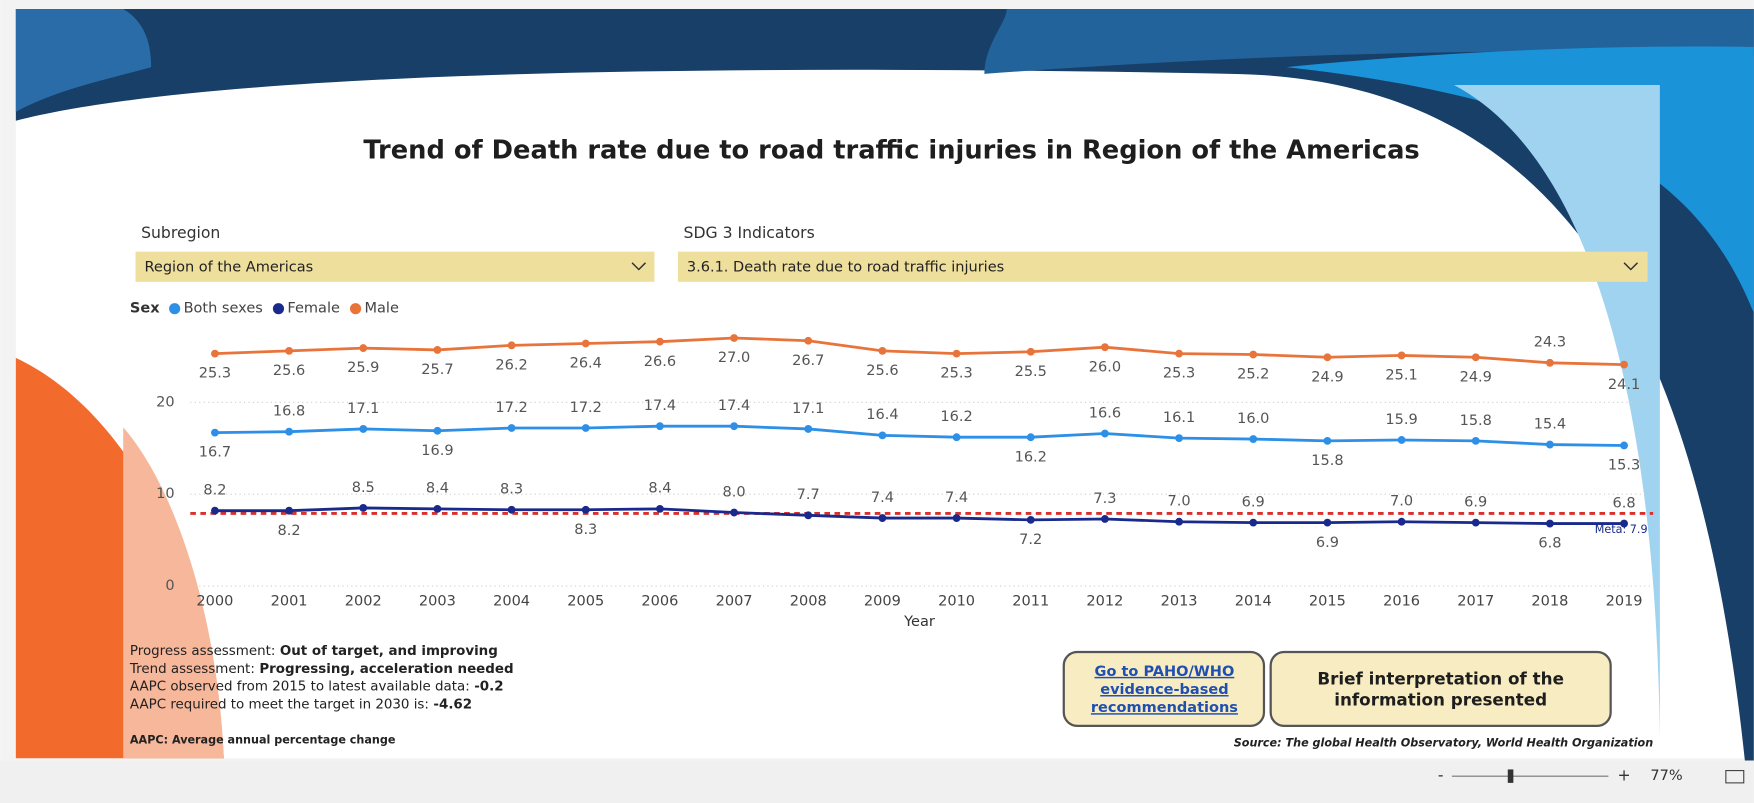  I want to click on filter-label: SDG 3 Indicators, so click(749, 232).